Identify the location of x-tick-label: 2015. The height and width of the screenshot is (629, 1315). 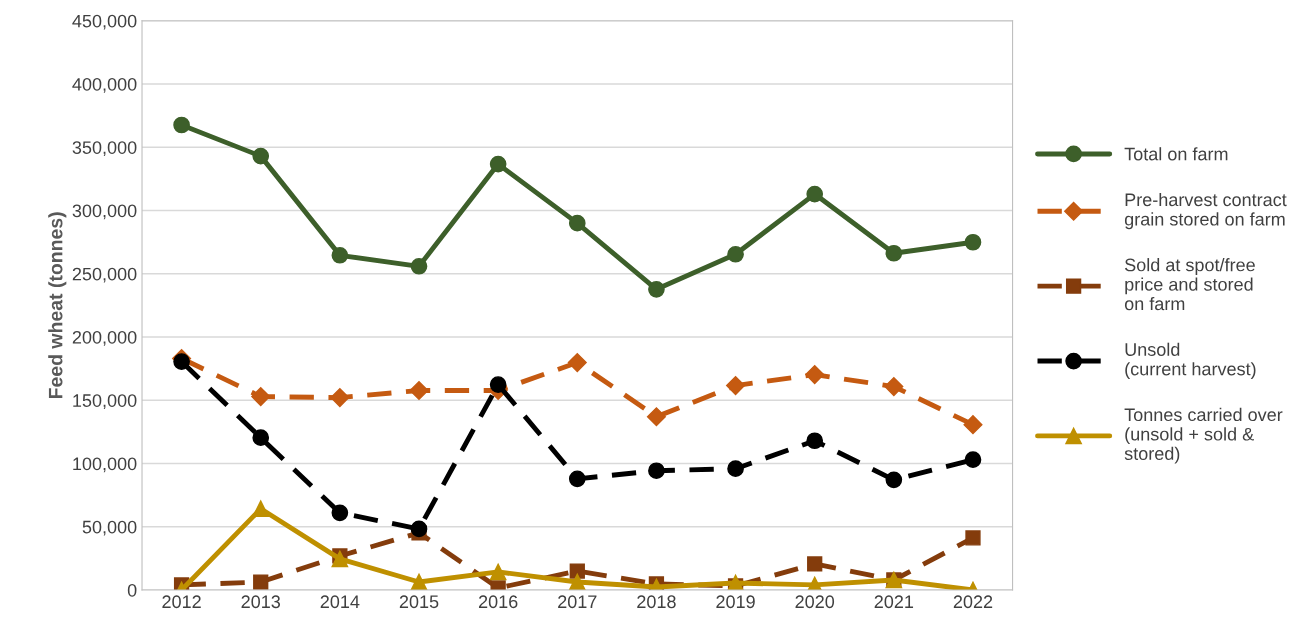
(419, 602).